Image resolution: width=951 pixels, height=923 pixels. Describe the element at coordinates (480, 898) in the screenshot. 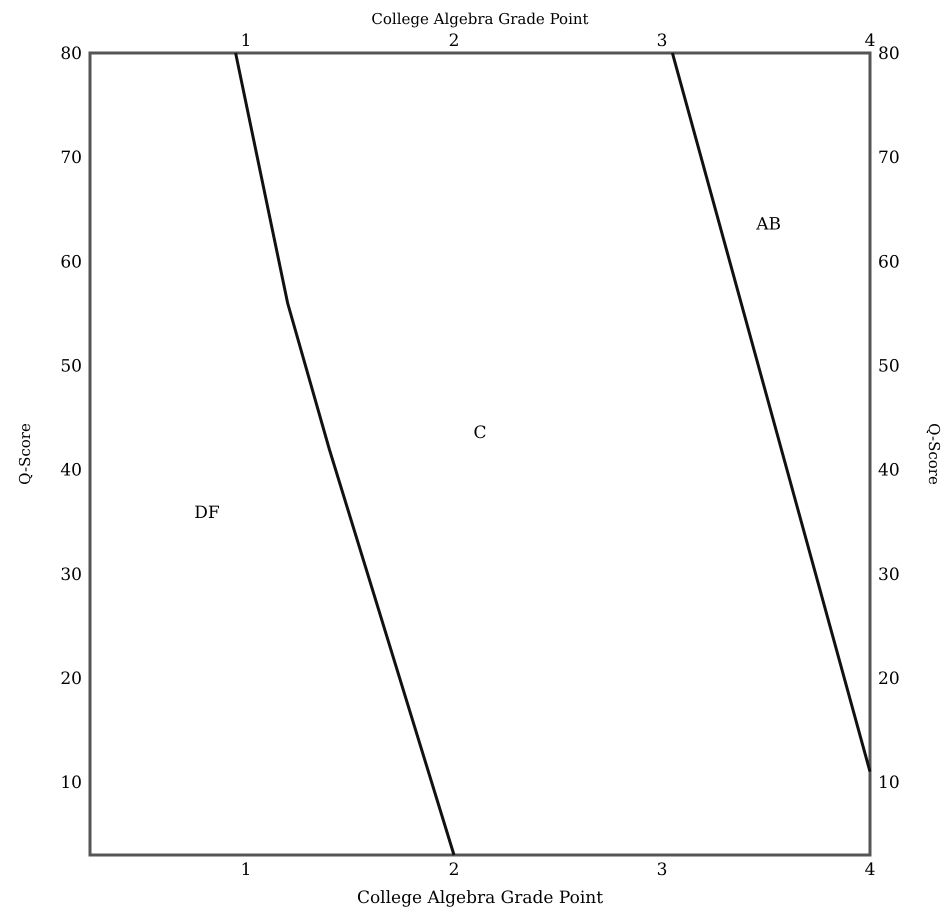

I see `x-axis-title: College Algebra Grade Point` at that location.